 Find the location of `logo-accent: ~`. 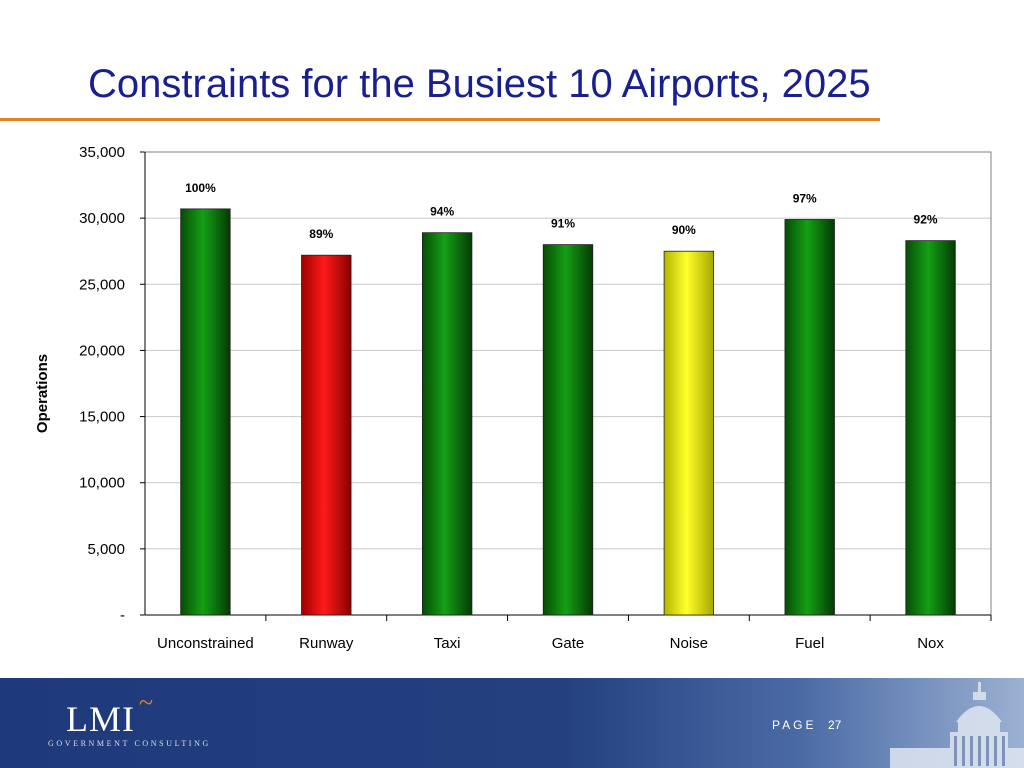

logo-accent: ~ is located at coordinates (146, 702).